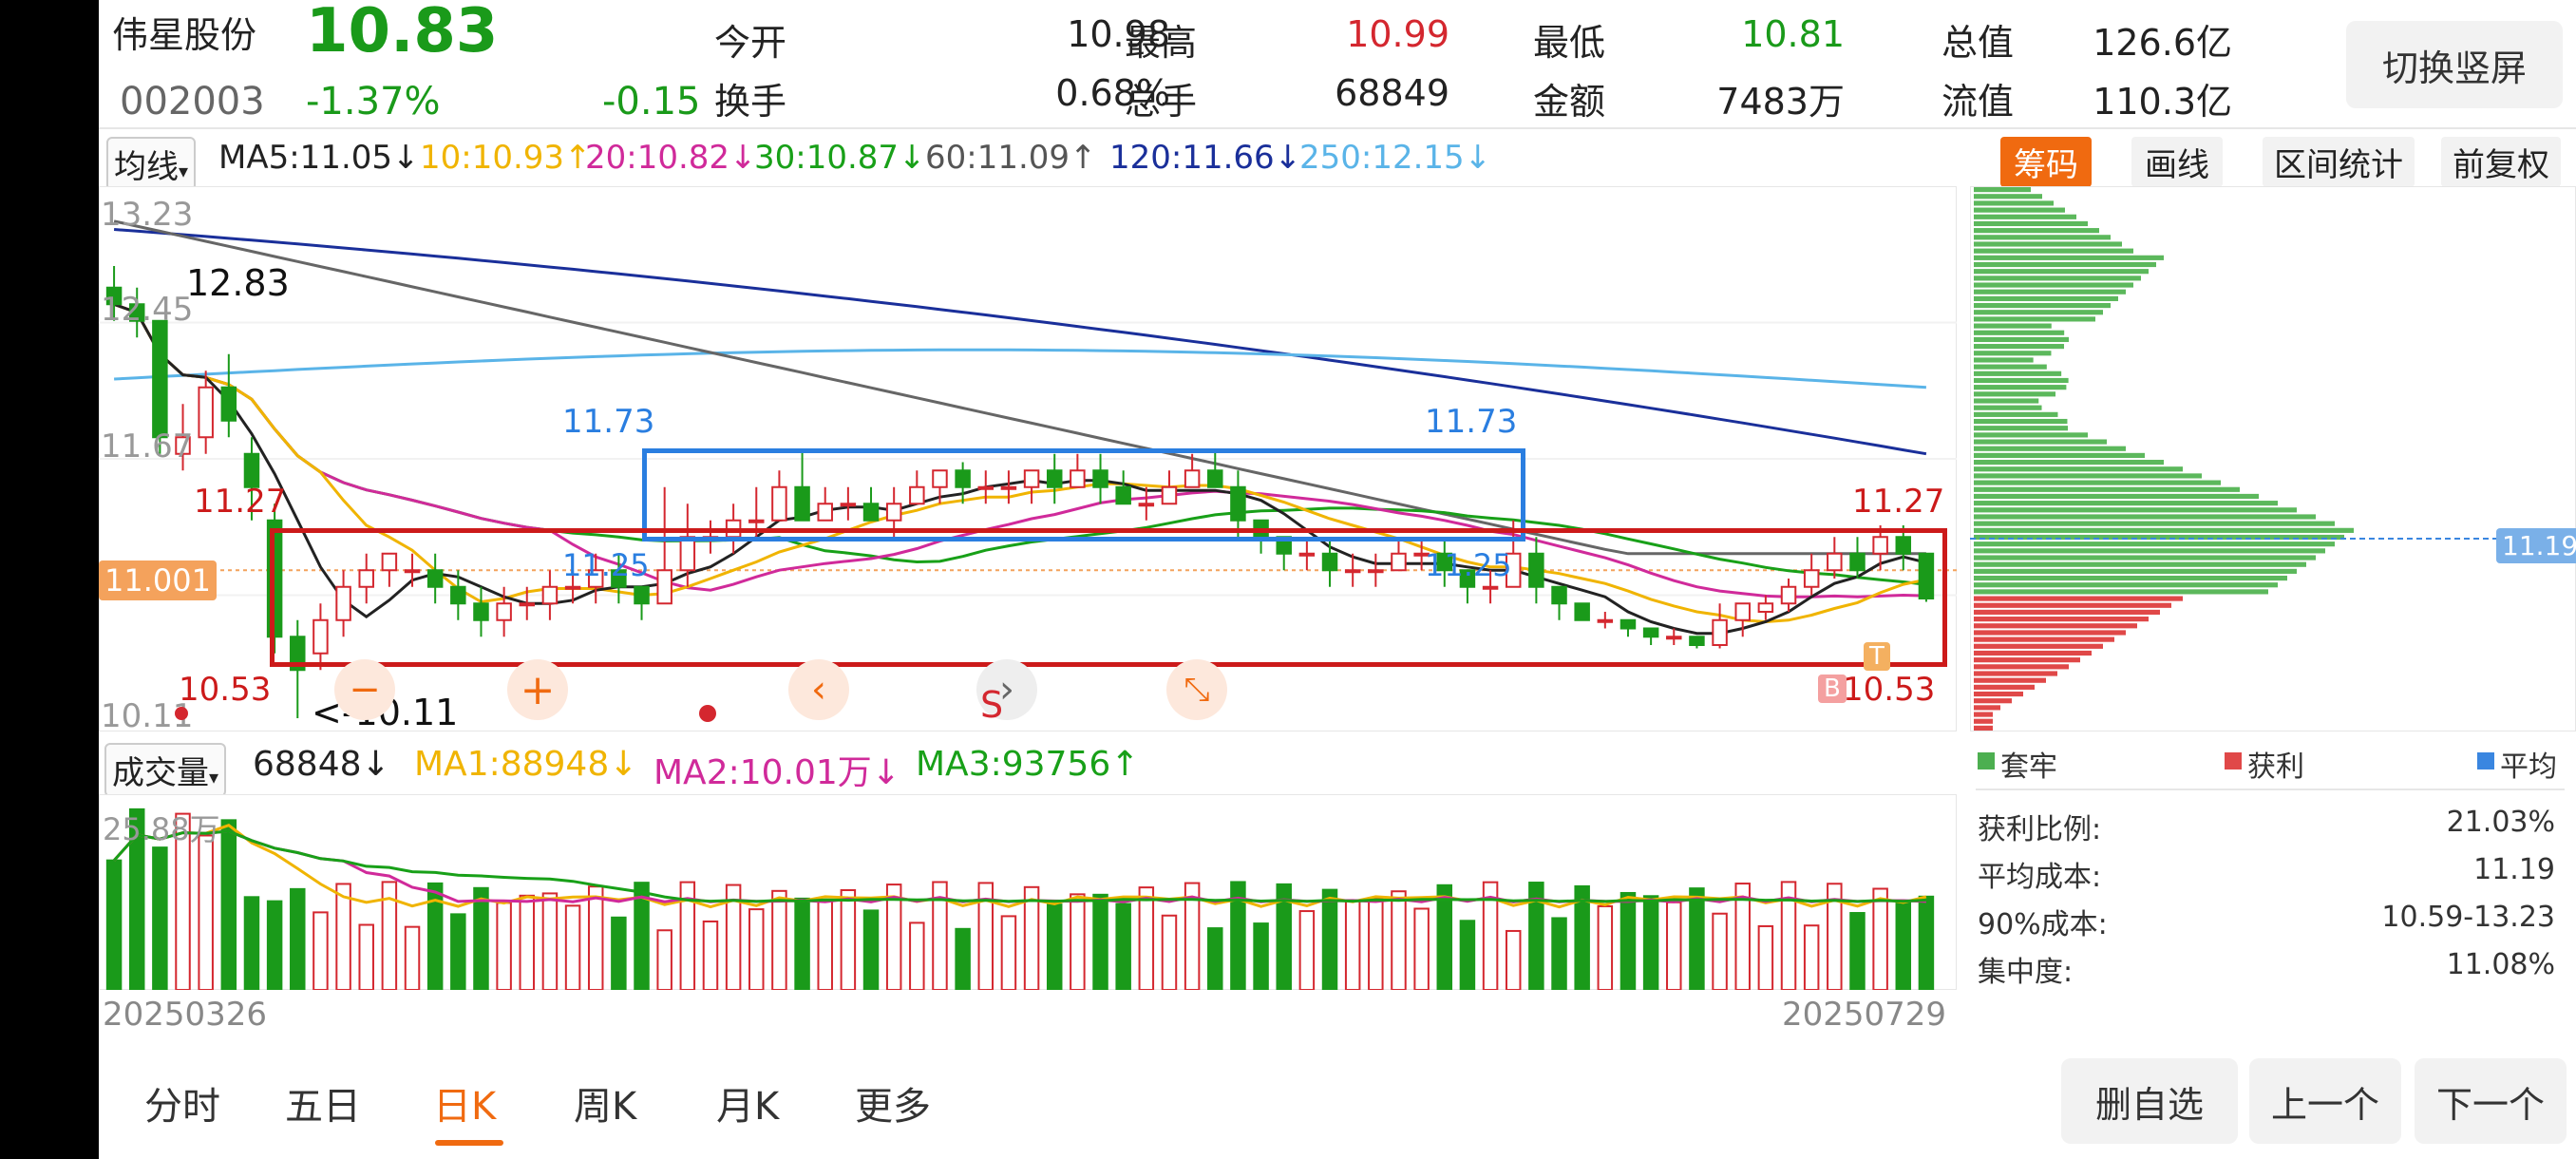 This screenshot has width=2576, height=1159. I want to click on buy-marker: B, so click(1832, 688).